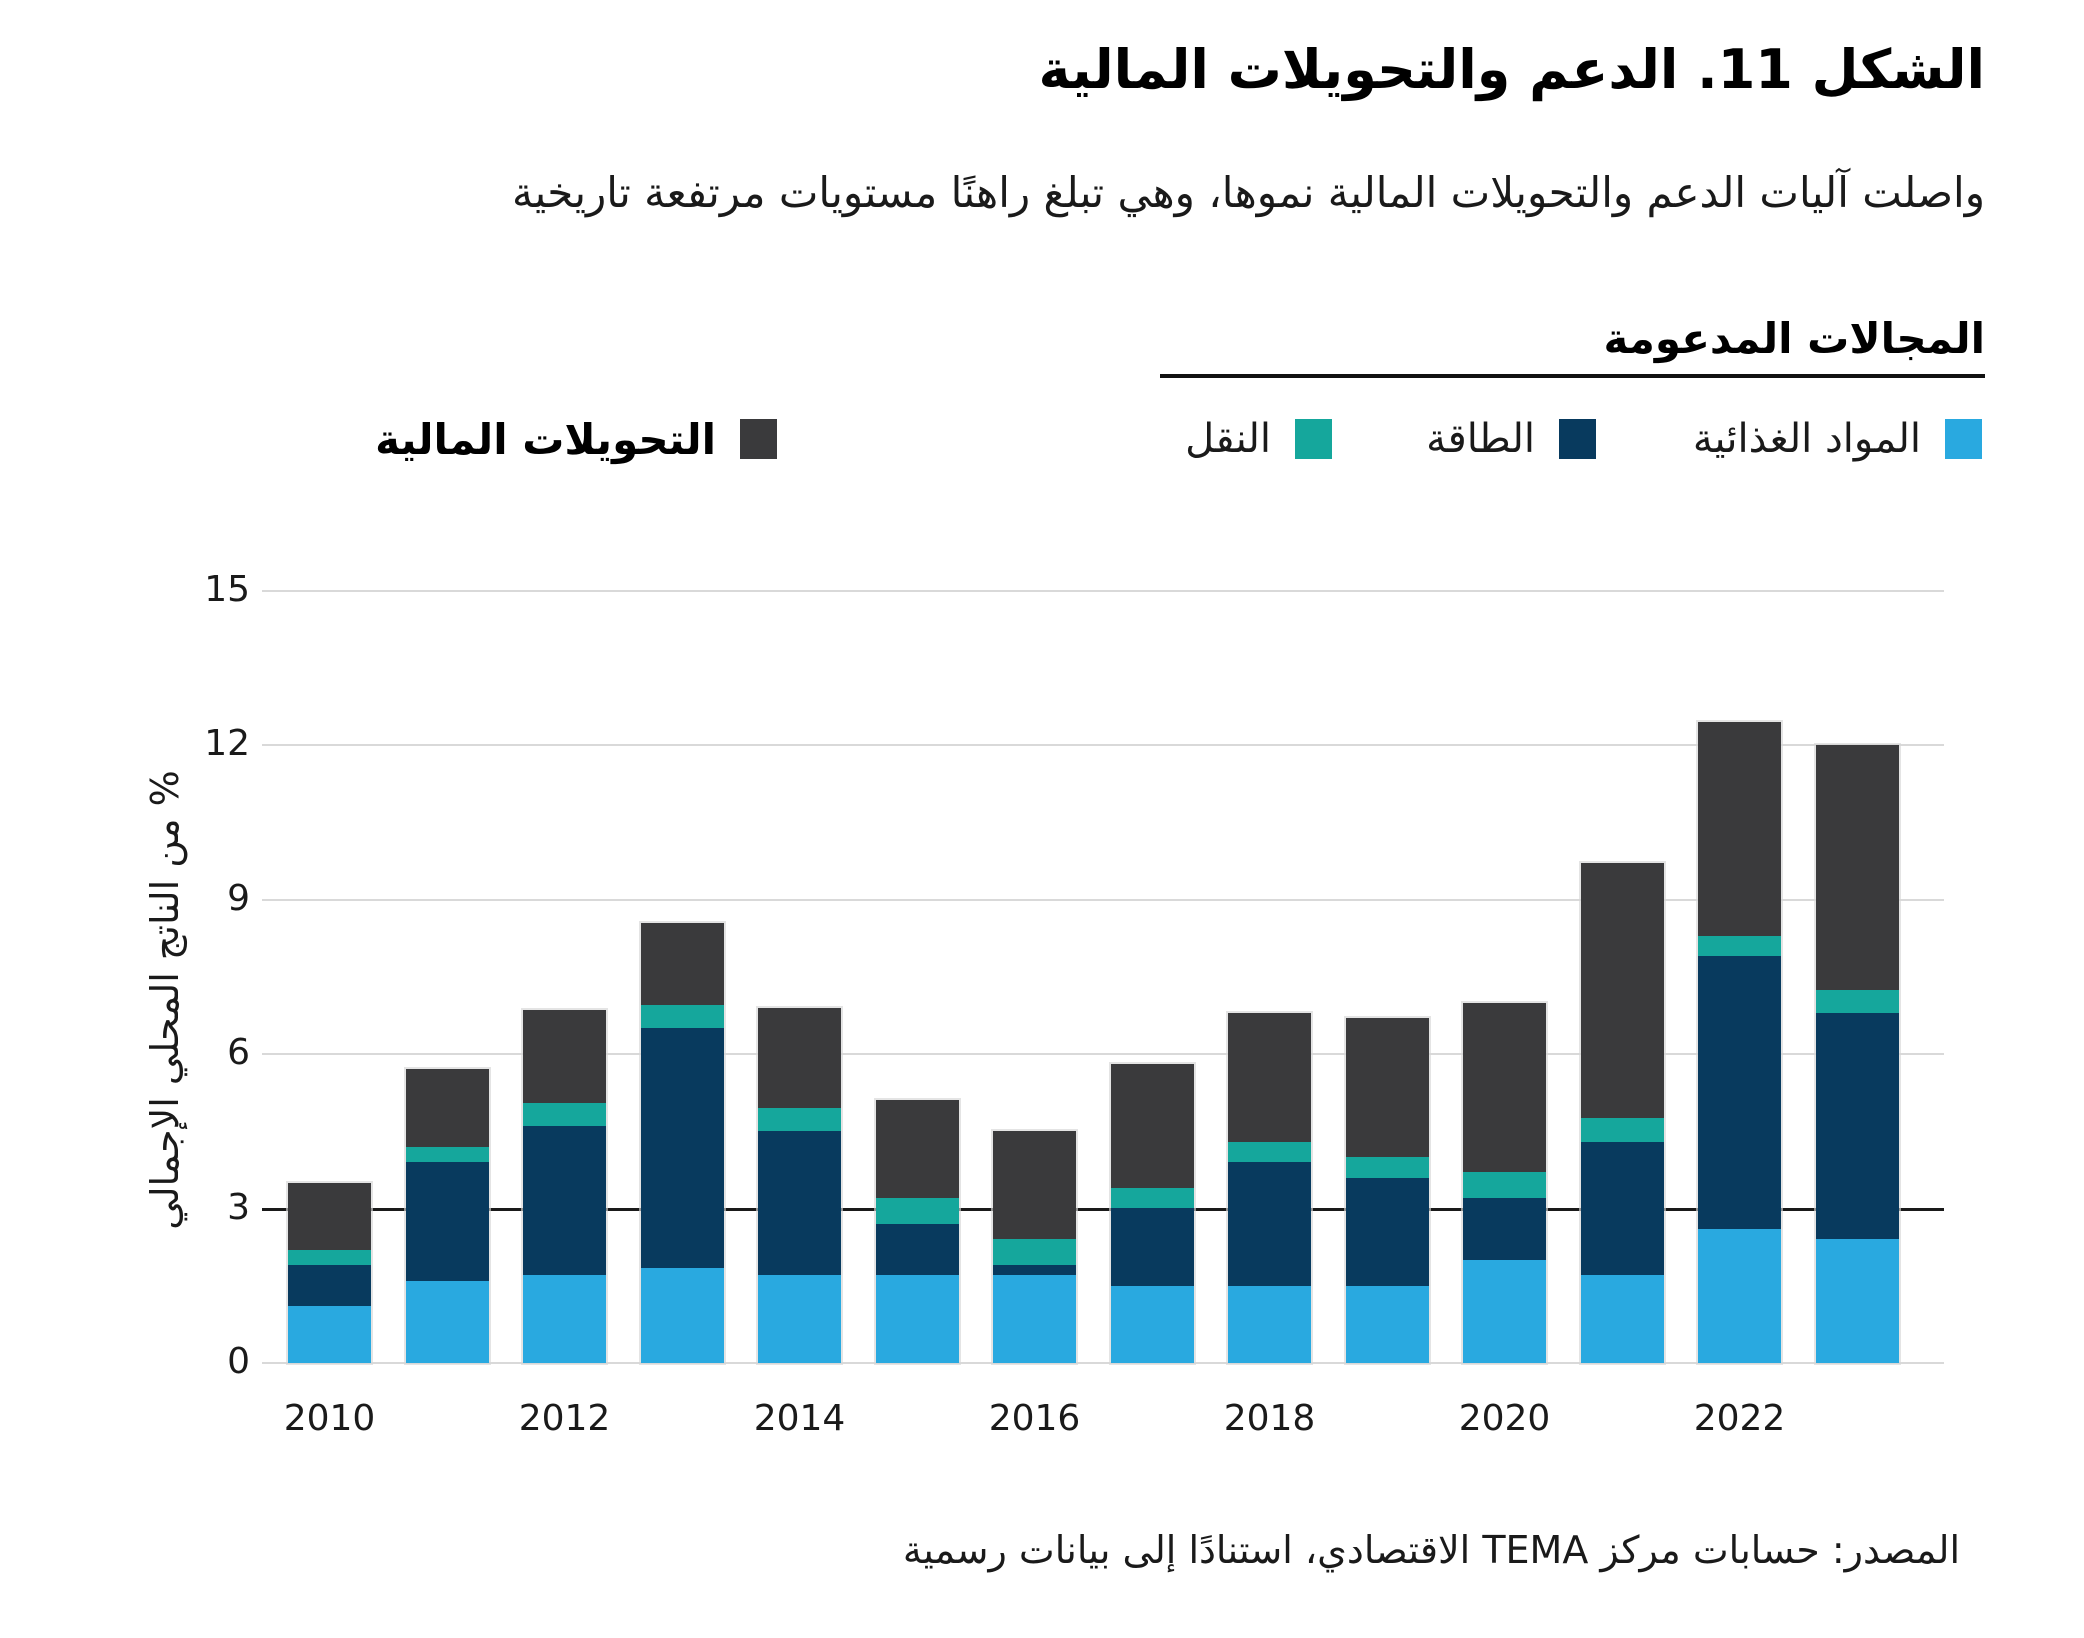  Describe the element at coordinates (758, 439) in the screenshot. I see `transfers-swatch-icon` at that location.